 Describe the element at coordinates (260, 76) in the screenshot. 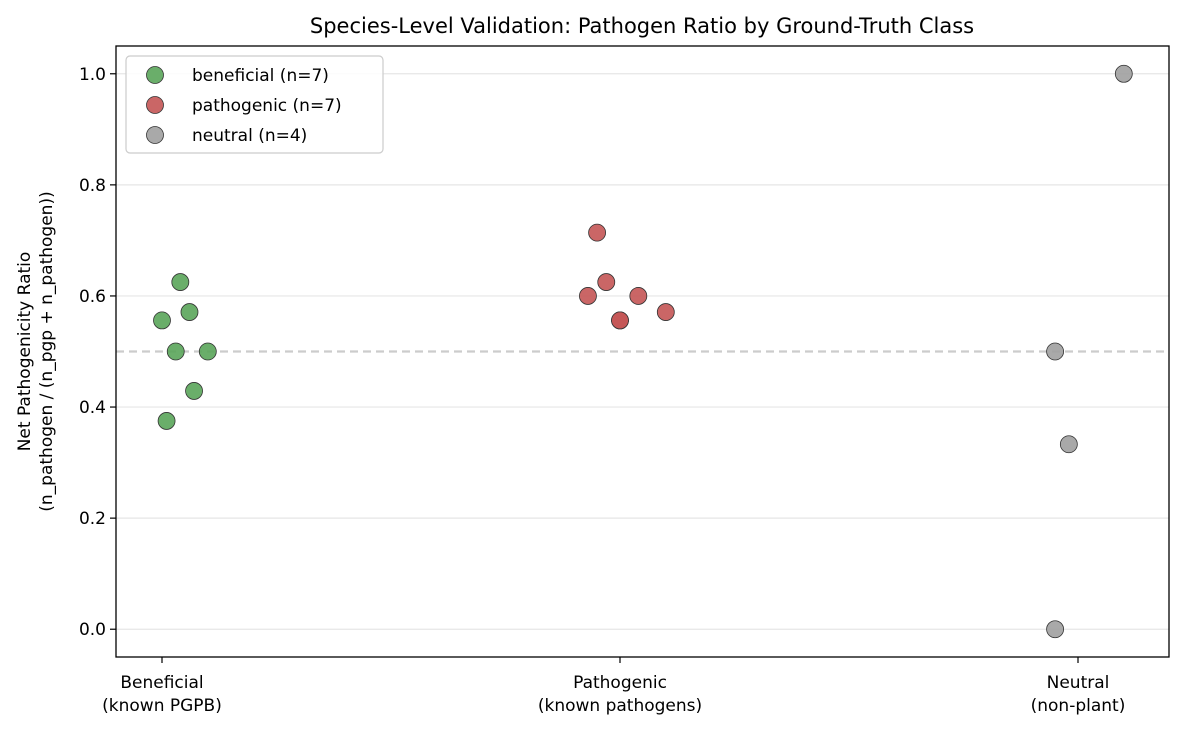

I see `legend-label: beneficial (n=7)` at that location.